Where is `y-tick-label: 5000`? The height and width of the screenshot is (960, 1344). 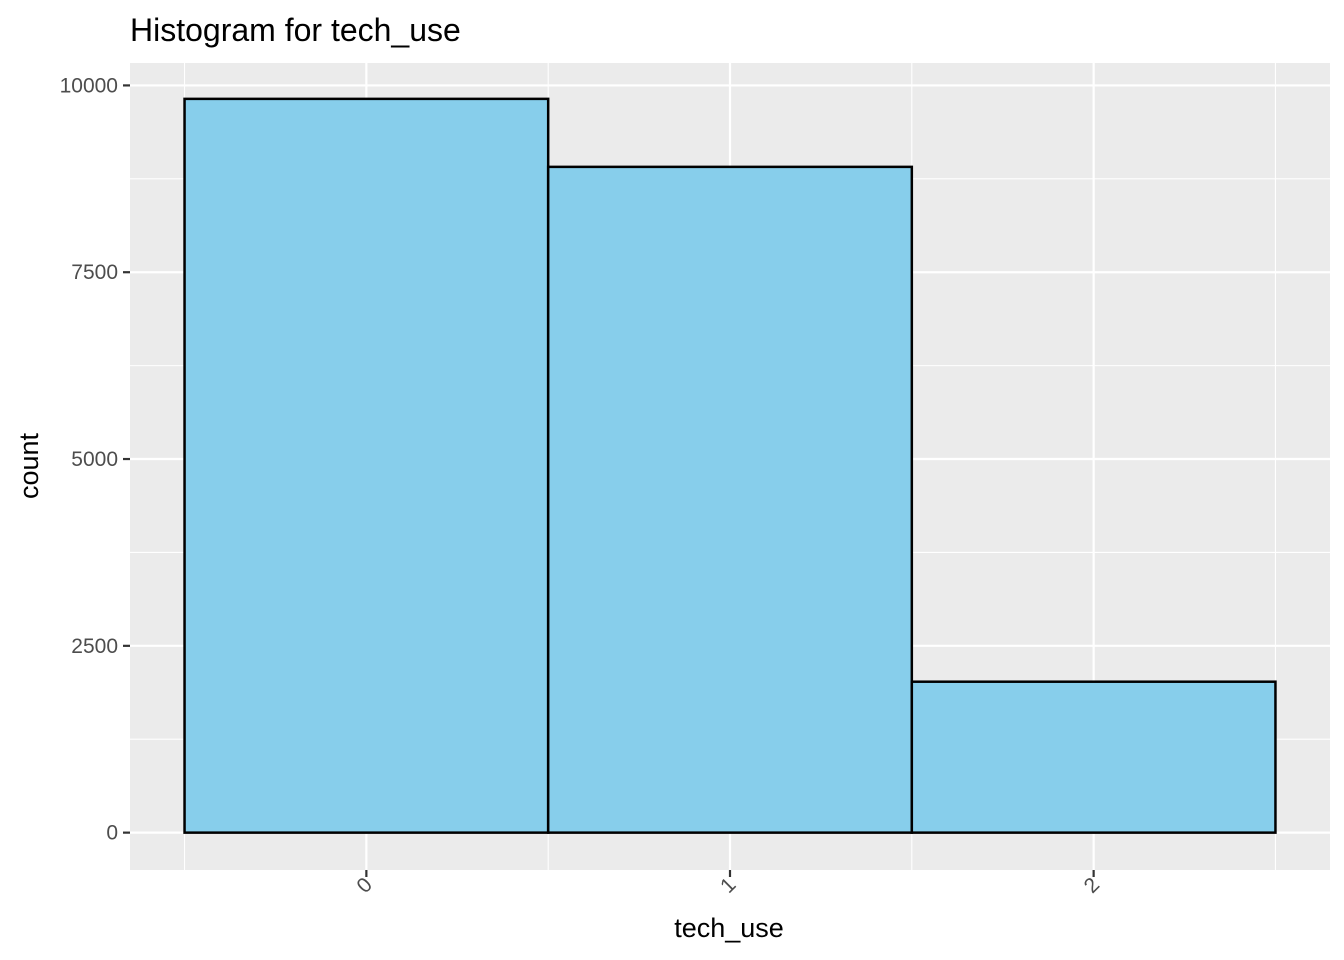
y-tick-label: 5000 is located at coordinates (94, 459).